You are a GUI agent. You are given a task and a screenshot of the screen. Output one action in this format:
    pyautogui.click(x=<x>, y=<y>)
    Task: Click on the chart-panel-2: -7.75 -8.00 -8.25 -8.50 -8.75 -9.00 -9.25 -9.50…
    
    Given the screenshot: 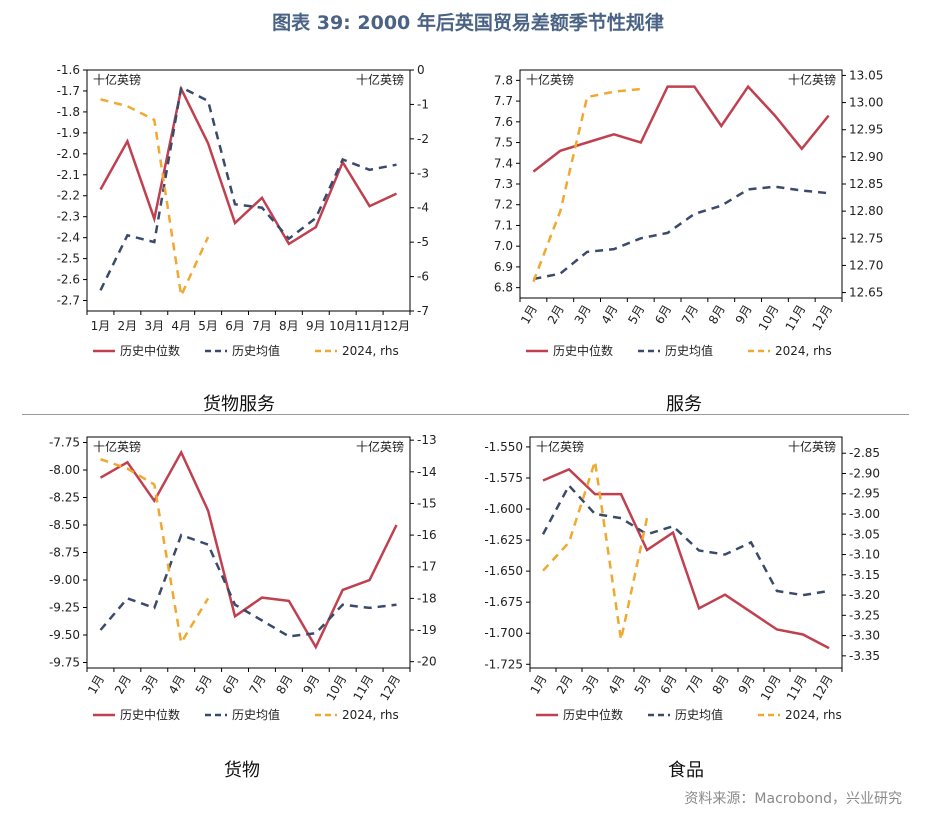 What is the action you would take?
    pyautogui.click(x=243, y=577)
    